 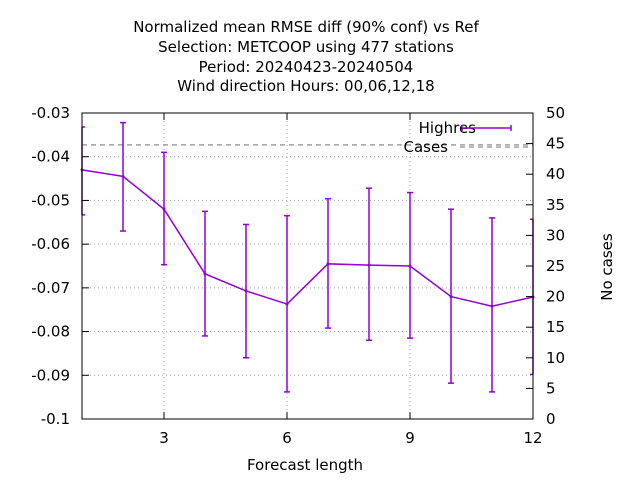 What do you see at coordinates (466, 137) in the screenshot?
I see `legend: Highres Cases` at bounding box center [466, 137].